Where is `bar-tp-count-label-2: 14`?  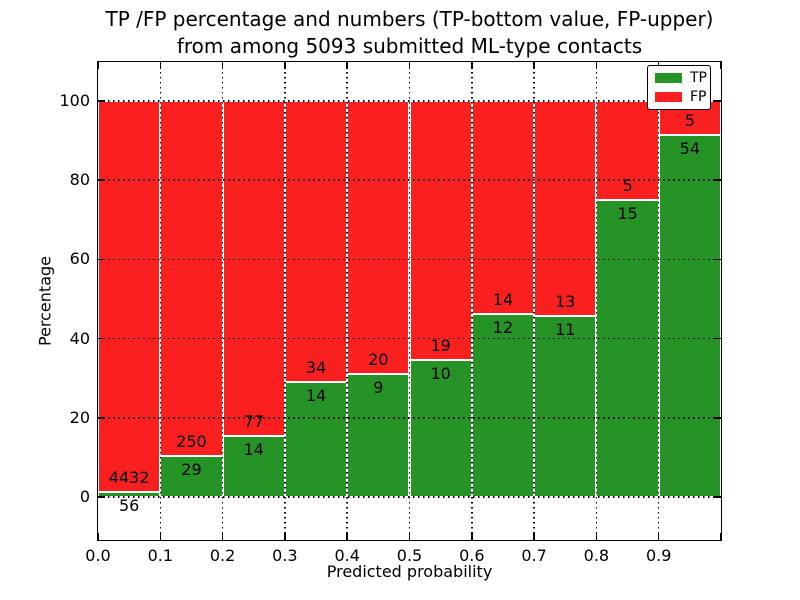
bar-tp-count-label-2: 14 is located at coordinates (253, 450).